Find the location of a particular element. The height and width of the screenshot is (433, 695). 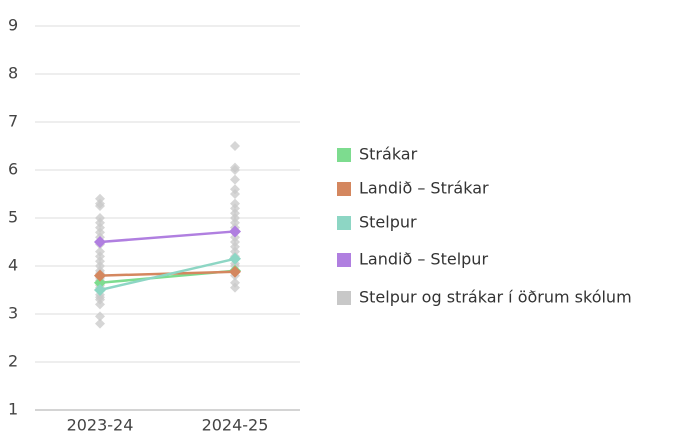

y-tick-label: 9 is located at coordinates (13, 25).